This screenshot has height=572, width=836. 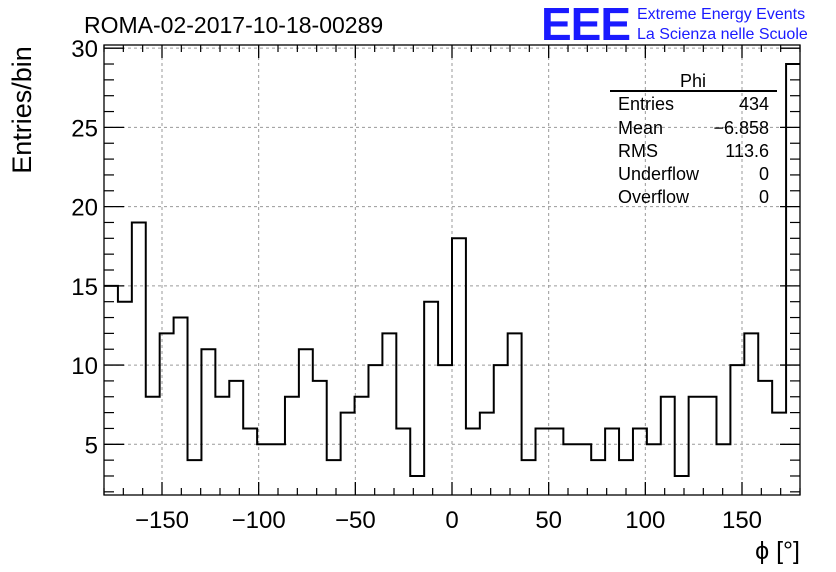 I want to click on run-title: ROMA-02-2017-10-18-00289, so click(x=233, y=25).